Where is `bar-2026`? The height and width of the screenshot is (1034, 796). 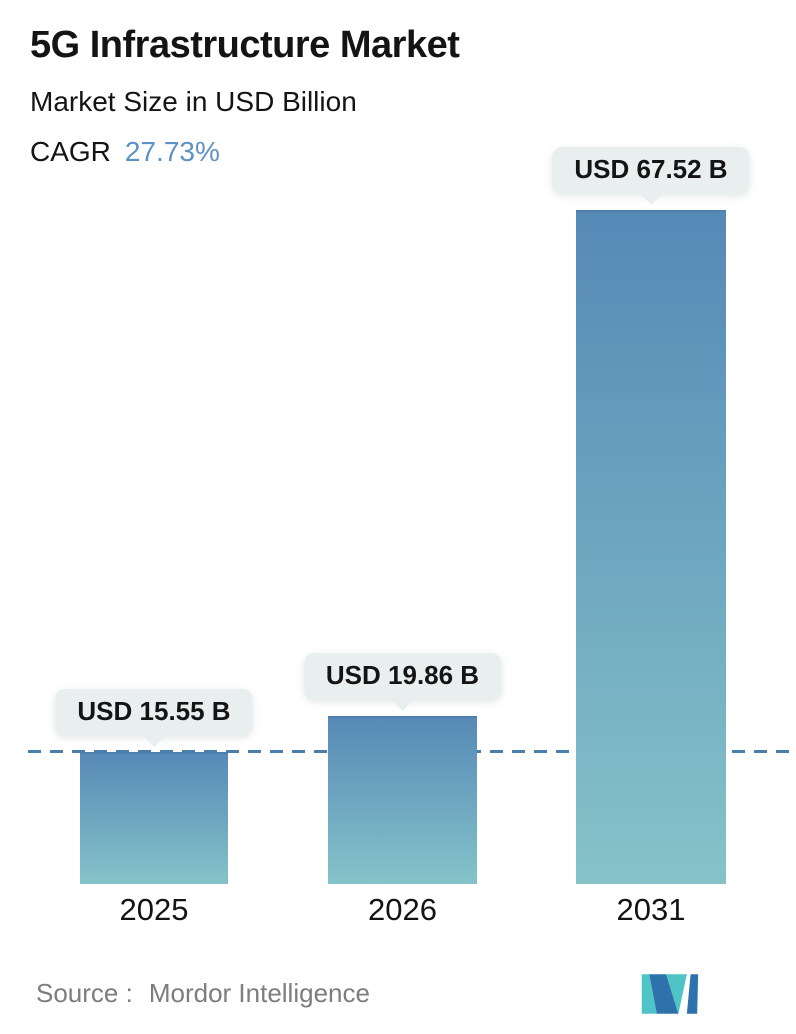
bar-2026 is located at coordinates (402, 800).